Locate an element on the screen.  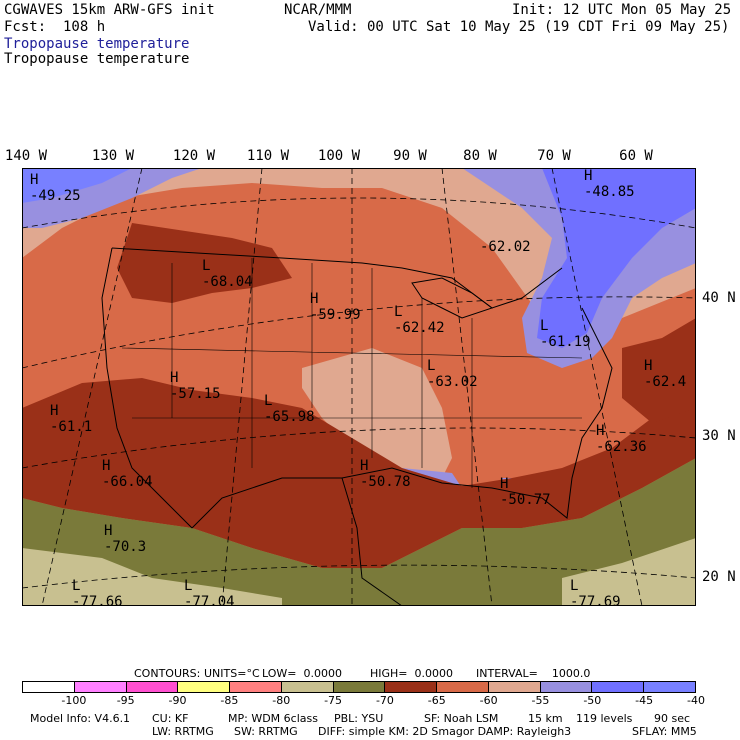
model-info-cu: CU: KF is located at coordinates (170, 718).